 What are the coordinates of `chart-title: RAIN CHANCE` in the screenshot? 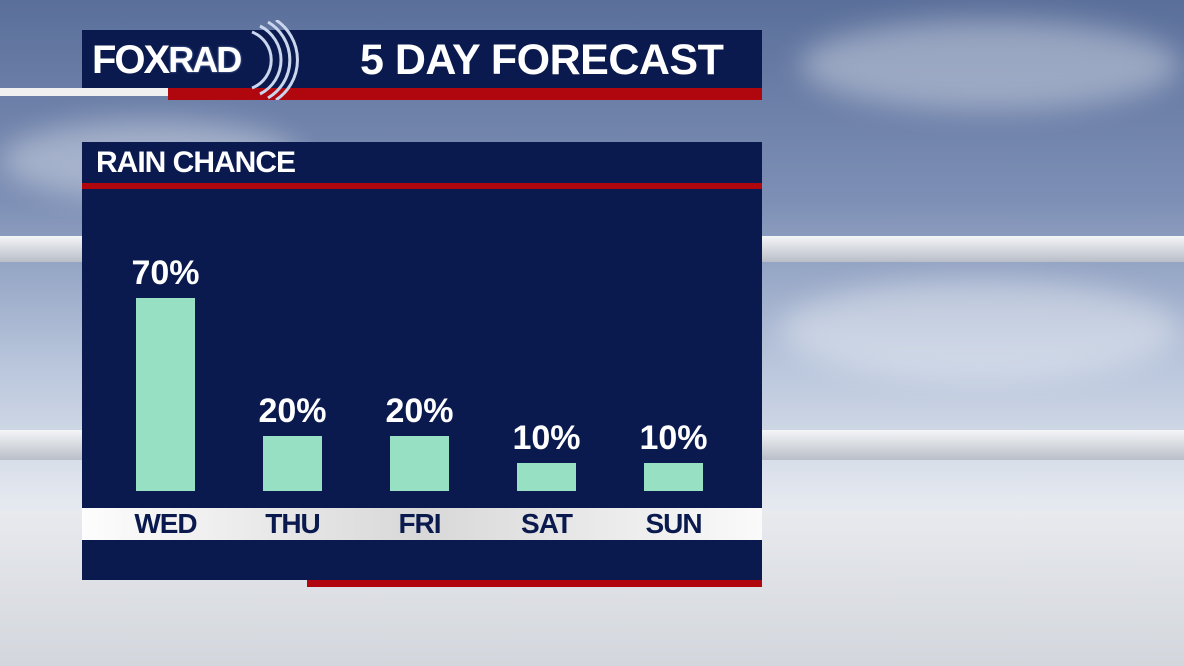 It's located at (196, 162).